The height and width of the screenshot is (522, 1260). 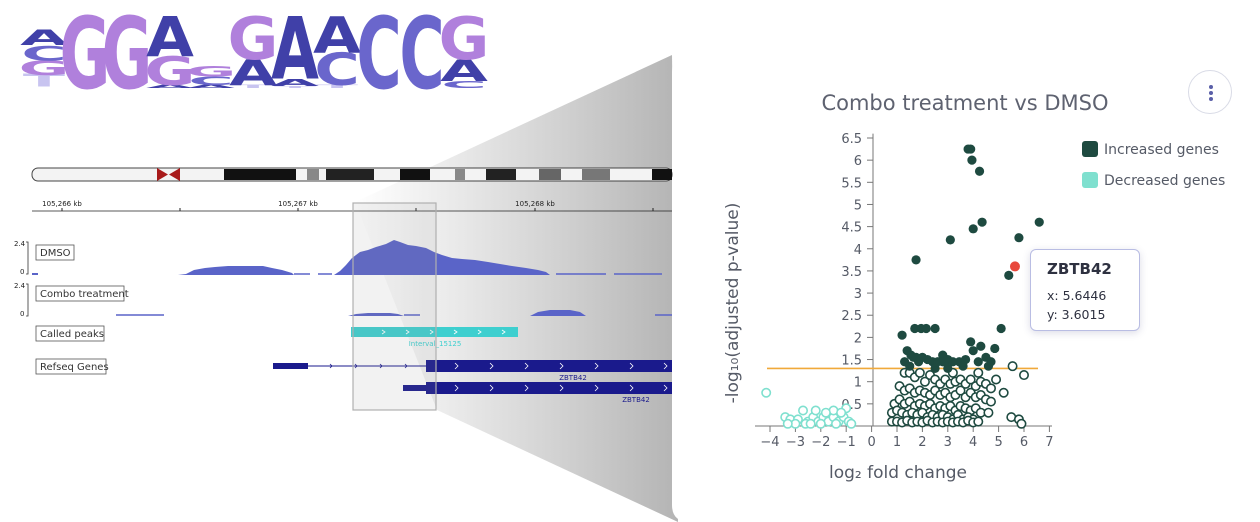 I want to click on x-tick-label: 4, so click(x=973, y=442).